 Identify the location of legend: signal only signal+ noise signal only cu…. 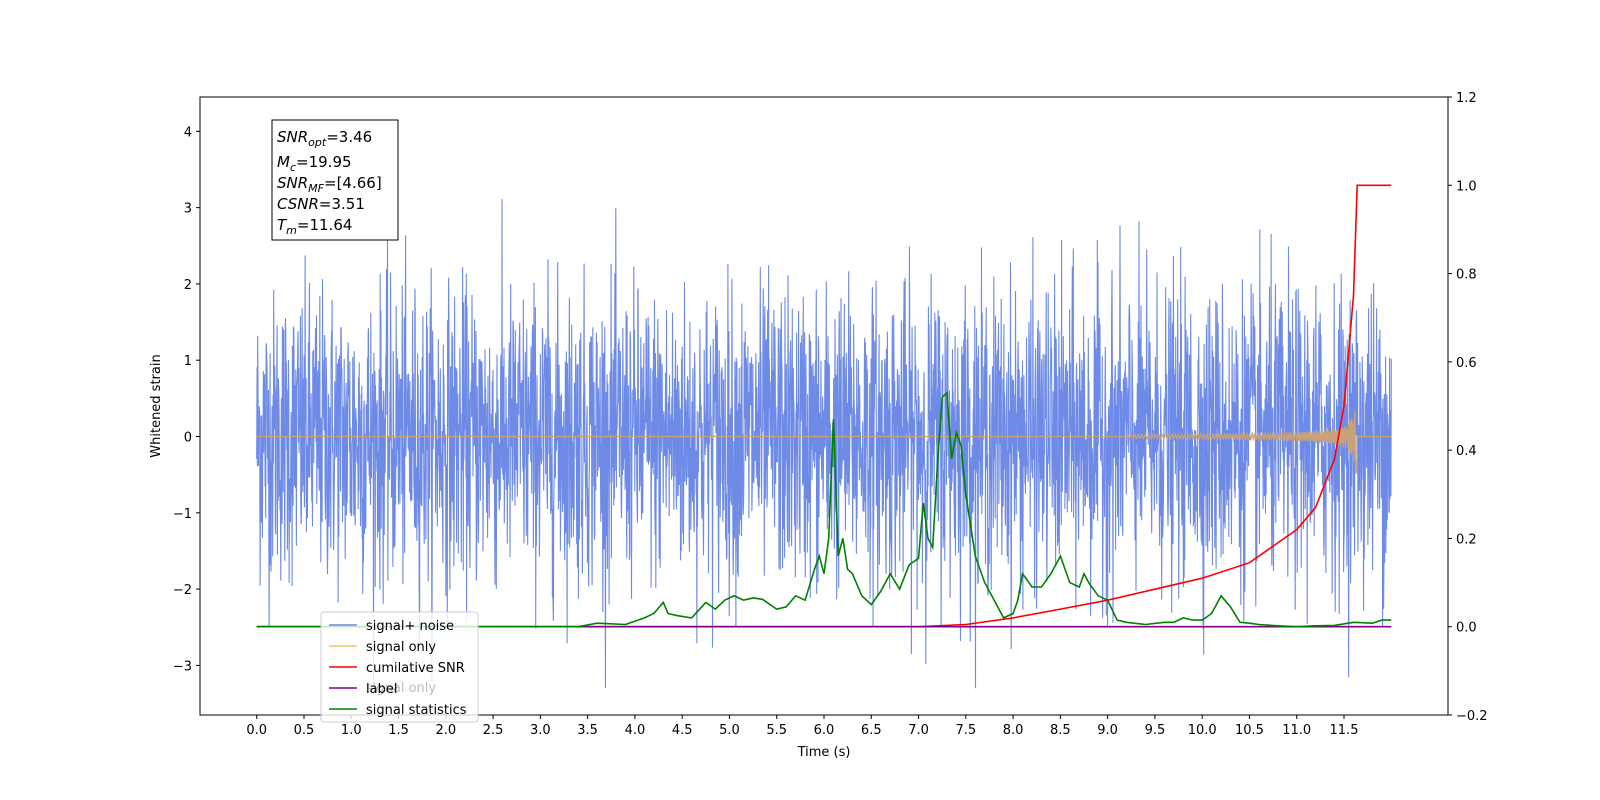
(399, 667).